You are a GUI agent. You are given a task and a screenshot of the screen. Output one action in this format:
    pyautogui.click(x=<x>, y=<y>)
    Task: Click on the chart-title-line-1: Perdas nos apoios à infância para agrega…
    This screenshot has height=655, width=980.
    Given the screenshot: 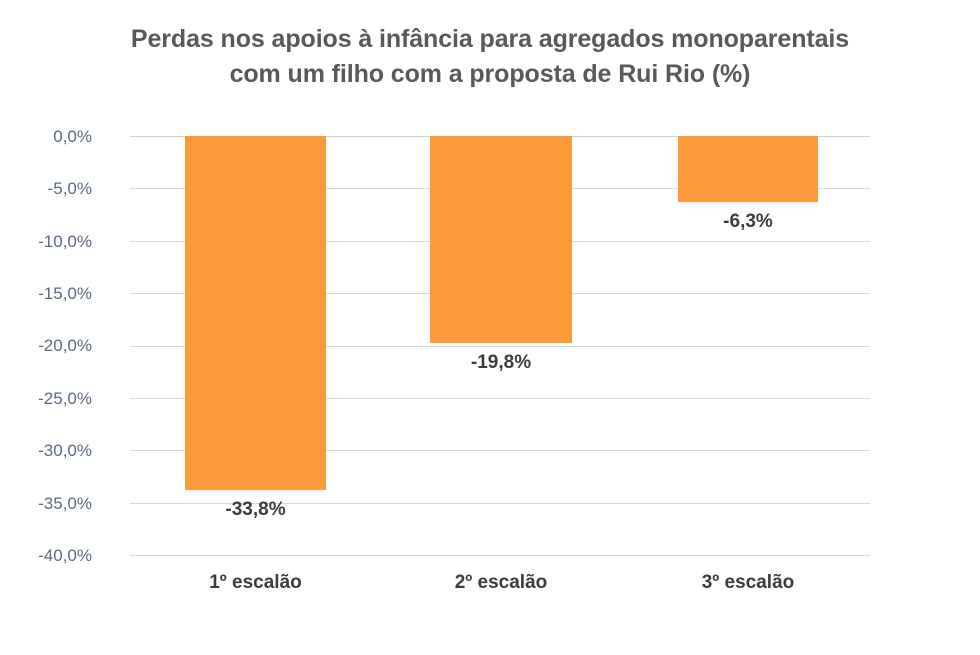 What is the action you would take?
    pyautogui.click(x=490, y=39)
    